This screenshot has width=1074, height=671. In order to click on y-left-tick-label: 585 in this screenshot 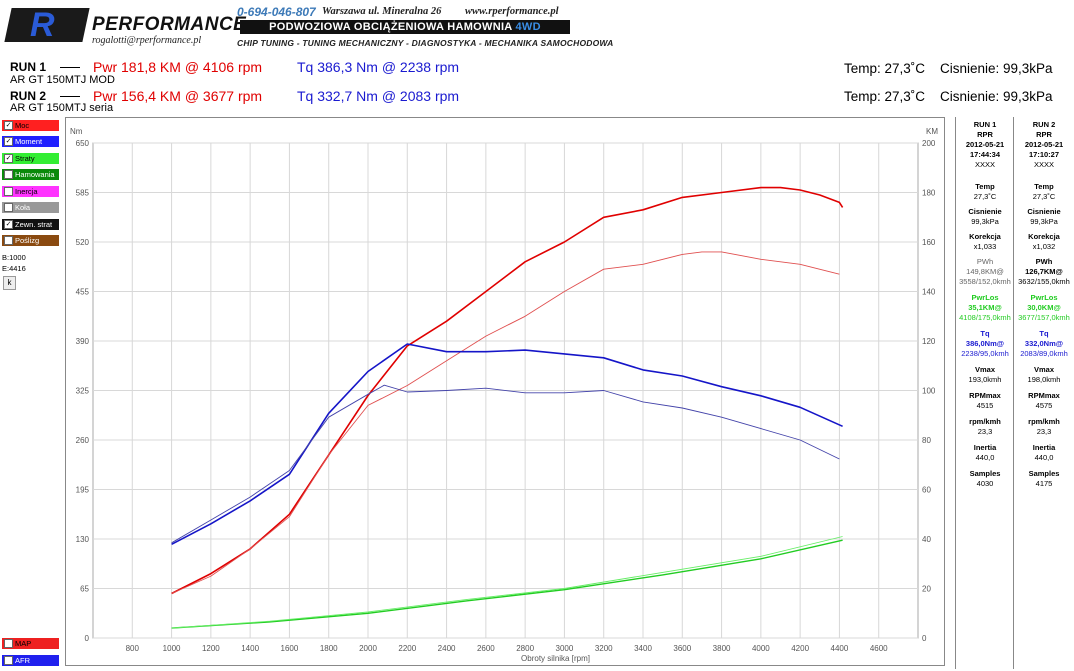, I will do `click(83, 193)`.